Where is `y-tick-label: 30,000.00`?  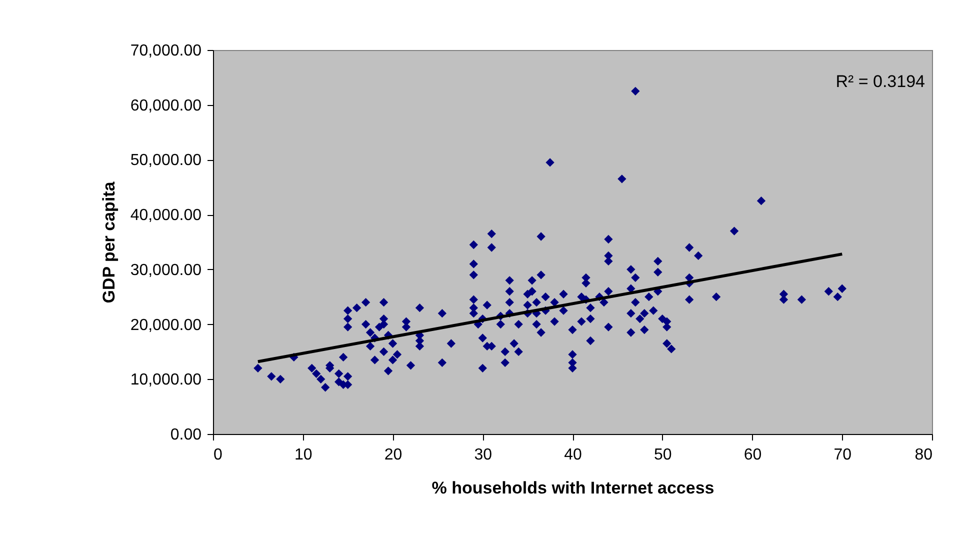
y-tick-label: 30,000.00 is located at coordinates (166, 270).